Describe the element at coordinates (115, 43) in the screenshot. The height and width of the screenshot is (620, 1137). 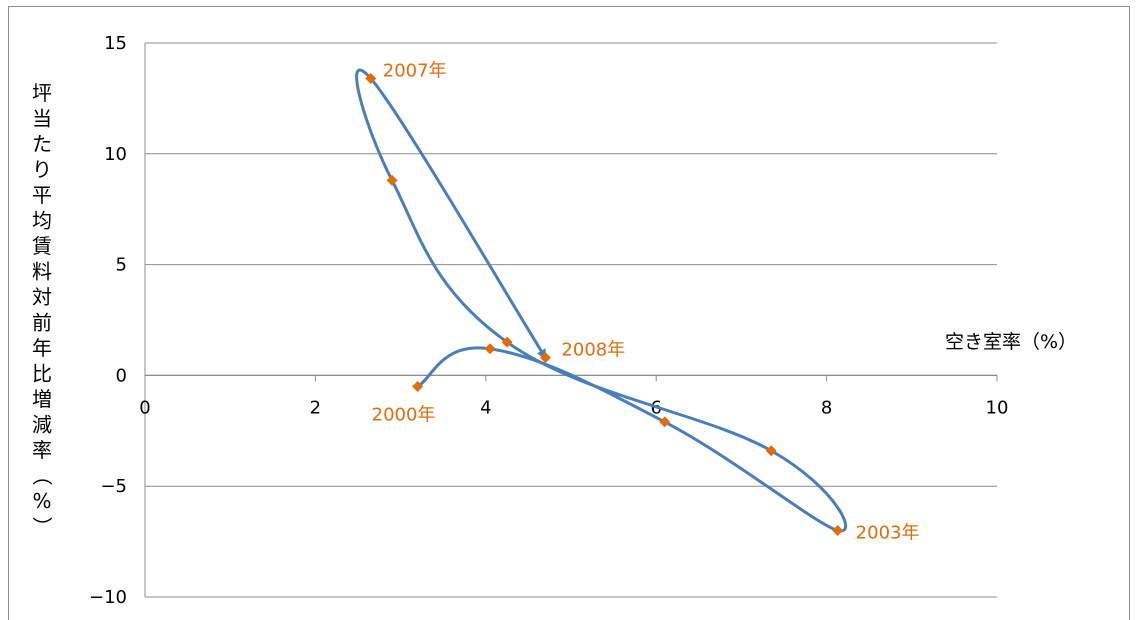
I see `y-tick-label: 15` at that location.